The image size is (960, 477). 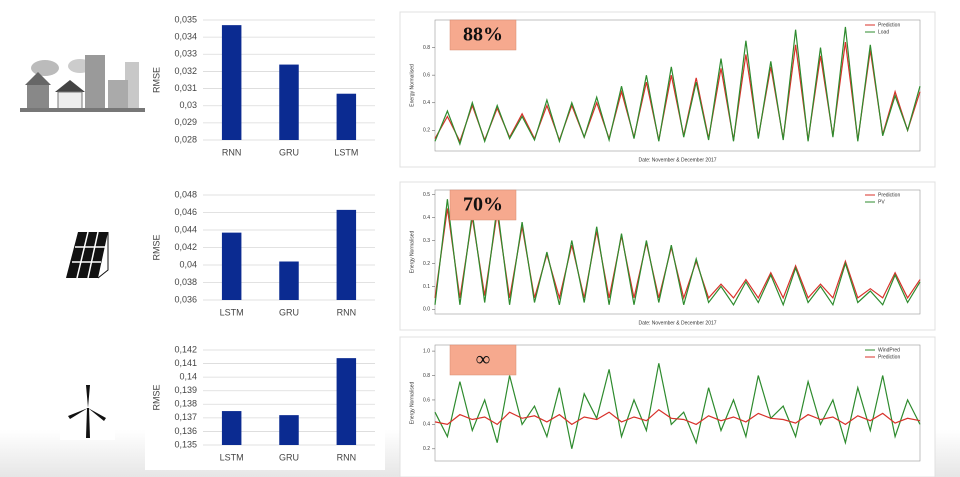 What do you see at coordinates (185, 212) in the screenshot?
I see `y-tick-label: 0,046` at bounding box center [185, 212].